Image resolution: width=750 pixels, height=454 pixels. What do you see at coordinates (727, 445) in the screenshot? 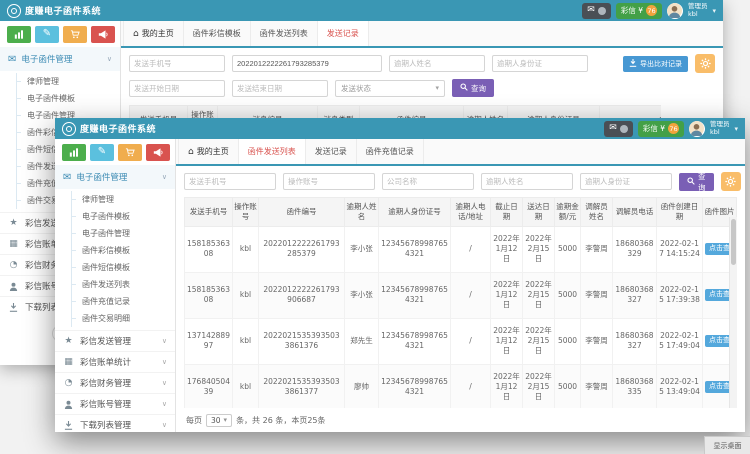
I see `show-desktop-button: 显示桌面` at bounding box center [727, 445].